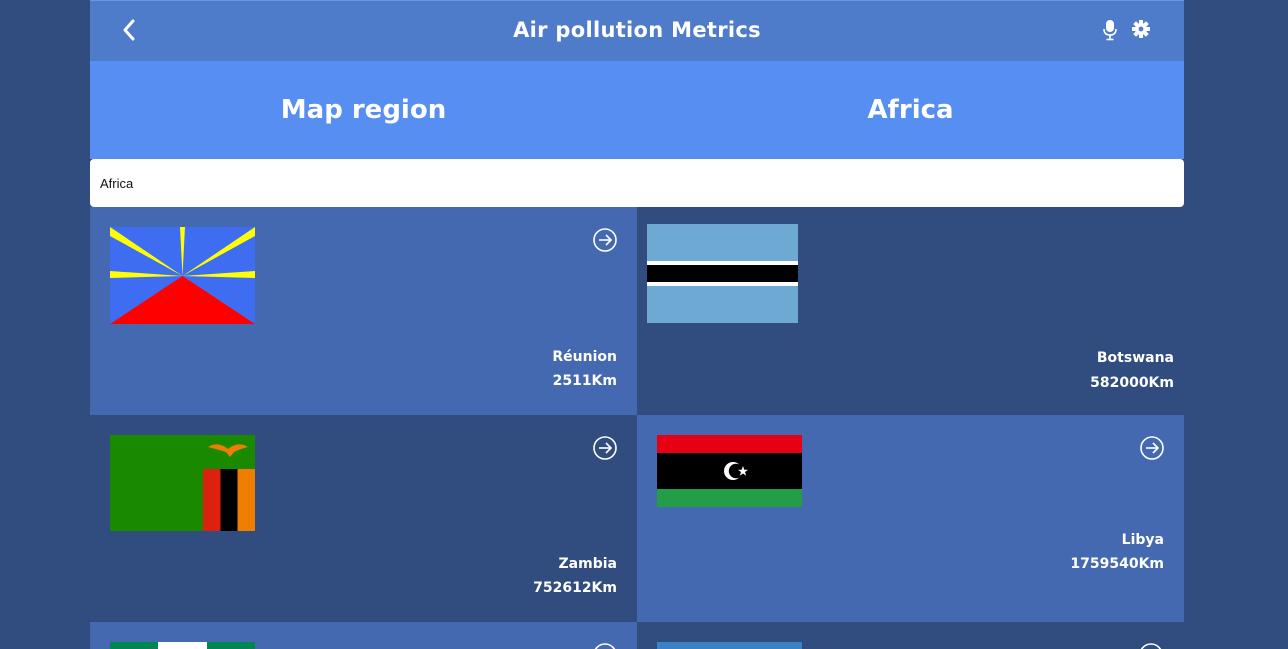 The height and width of the screenshot is (649, 1288). Describe the element at coordinates (910, 518) in the screenshot. I see `country-card-libya: Libya 1759540Km` at that location.